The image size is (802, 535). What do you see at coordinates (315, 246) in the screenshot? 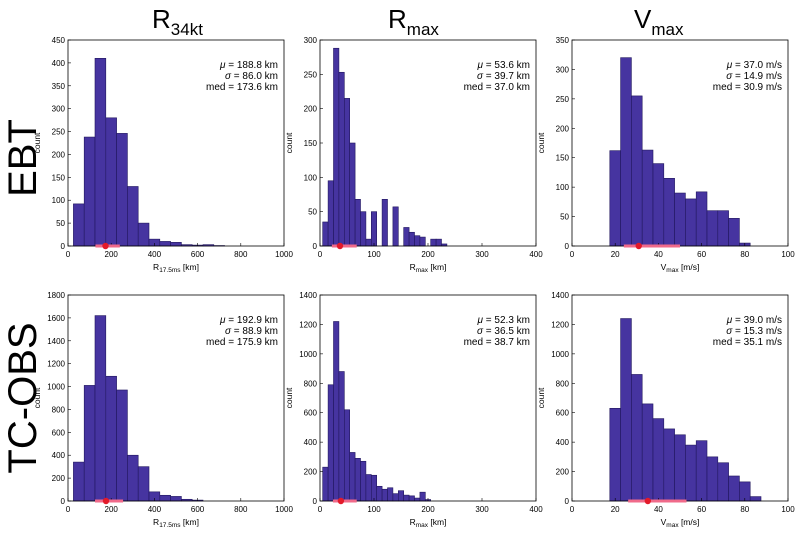
I see `ytick-label: 0` at bounding box center [315, 246].